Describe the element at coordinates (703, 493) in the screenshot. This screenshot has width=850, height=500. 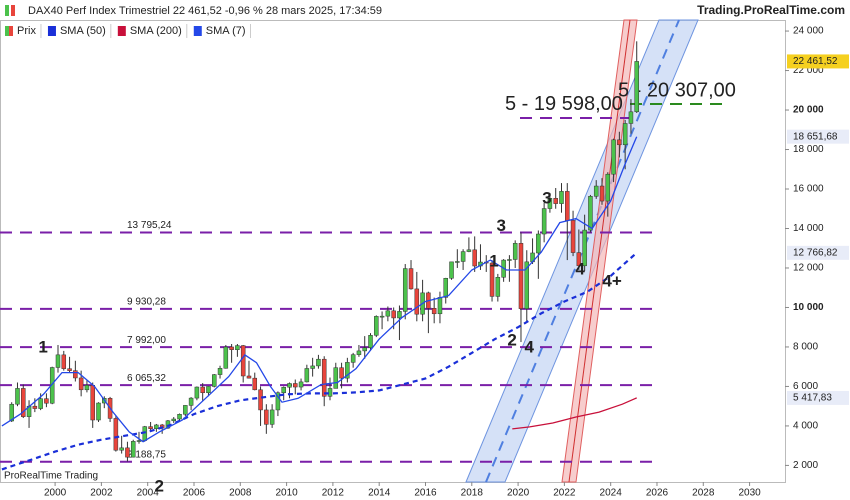
I see `x-tick-label: 2028` at that location.